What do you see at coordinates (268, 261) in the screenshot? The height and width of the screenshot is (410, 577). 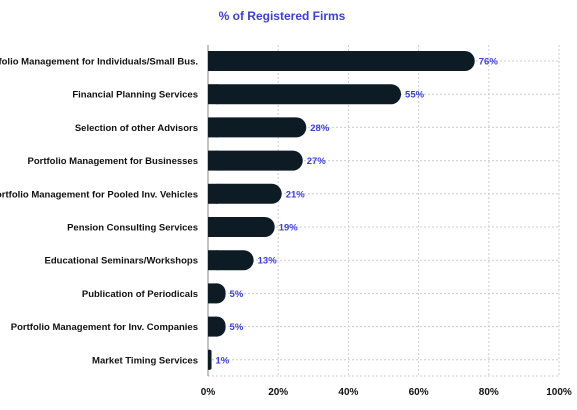 I see `data-label: 13%` at bounding box center [268, 261].